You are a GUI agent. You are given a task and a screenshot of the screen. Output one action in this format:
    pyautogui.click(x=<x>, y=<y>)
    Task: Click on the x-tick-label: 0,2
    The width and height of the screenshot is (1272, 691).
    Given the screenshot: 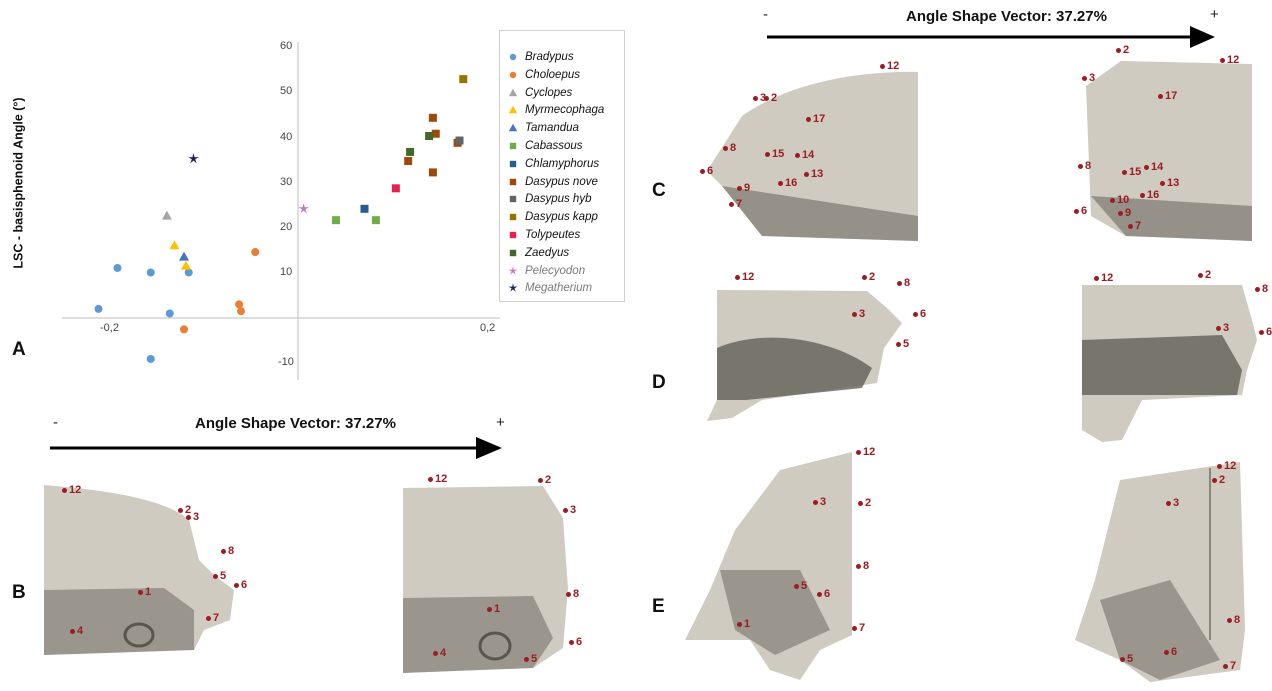 What is the action you would take?
    pyautogui.click(x=488, y=328)
    